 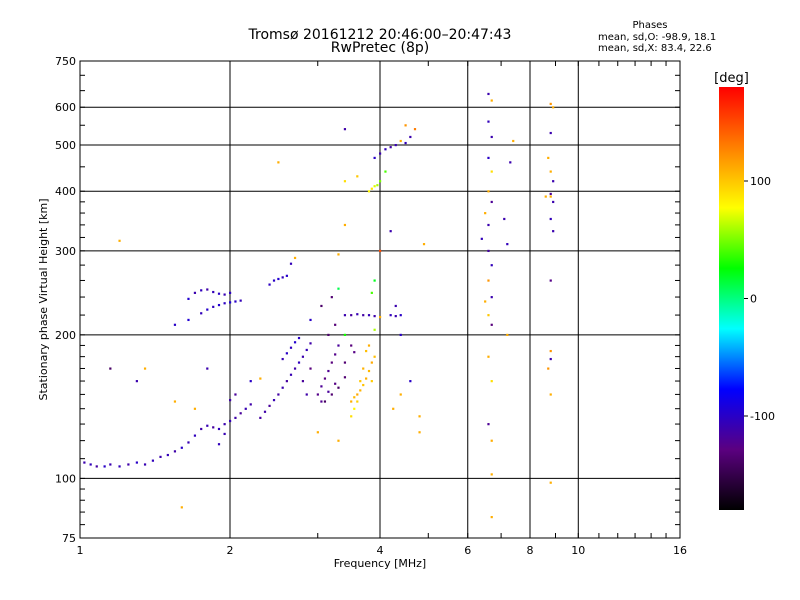 What do you see at coordinates (65, 61) in the screenshot?
I see `y-tick-label: 750` at bounding box center [65, 61].